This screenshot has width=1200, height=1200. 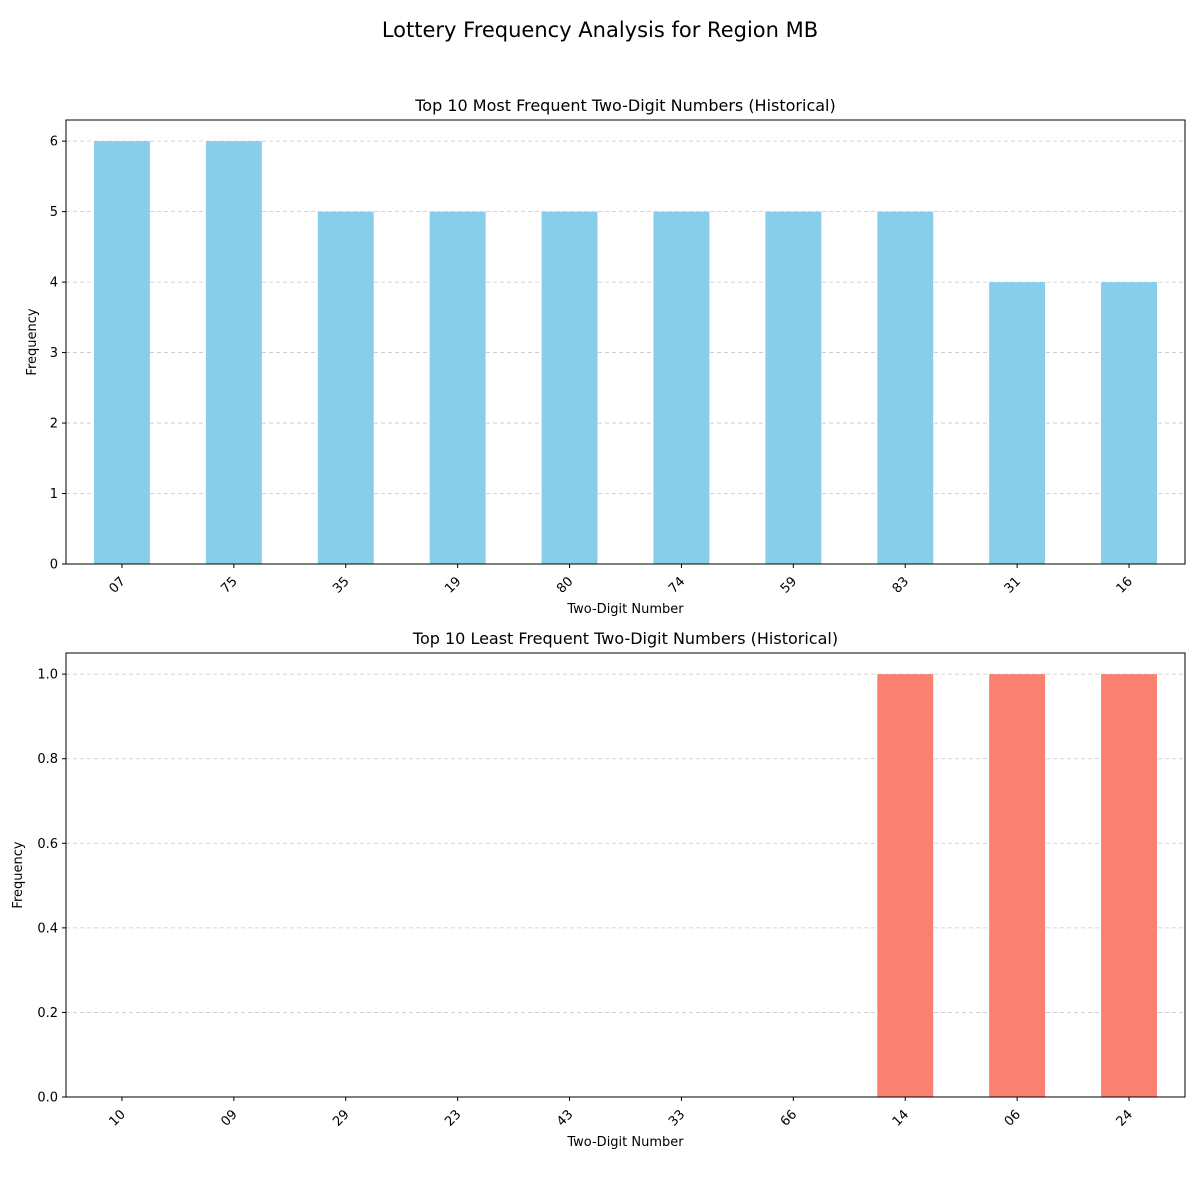 I want to click on panel1-xtick-label: 31, so click(x=1013, y=585).